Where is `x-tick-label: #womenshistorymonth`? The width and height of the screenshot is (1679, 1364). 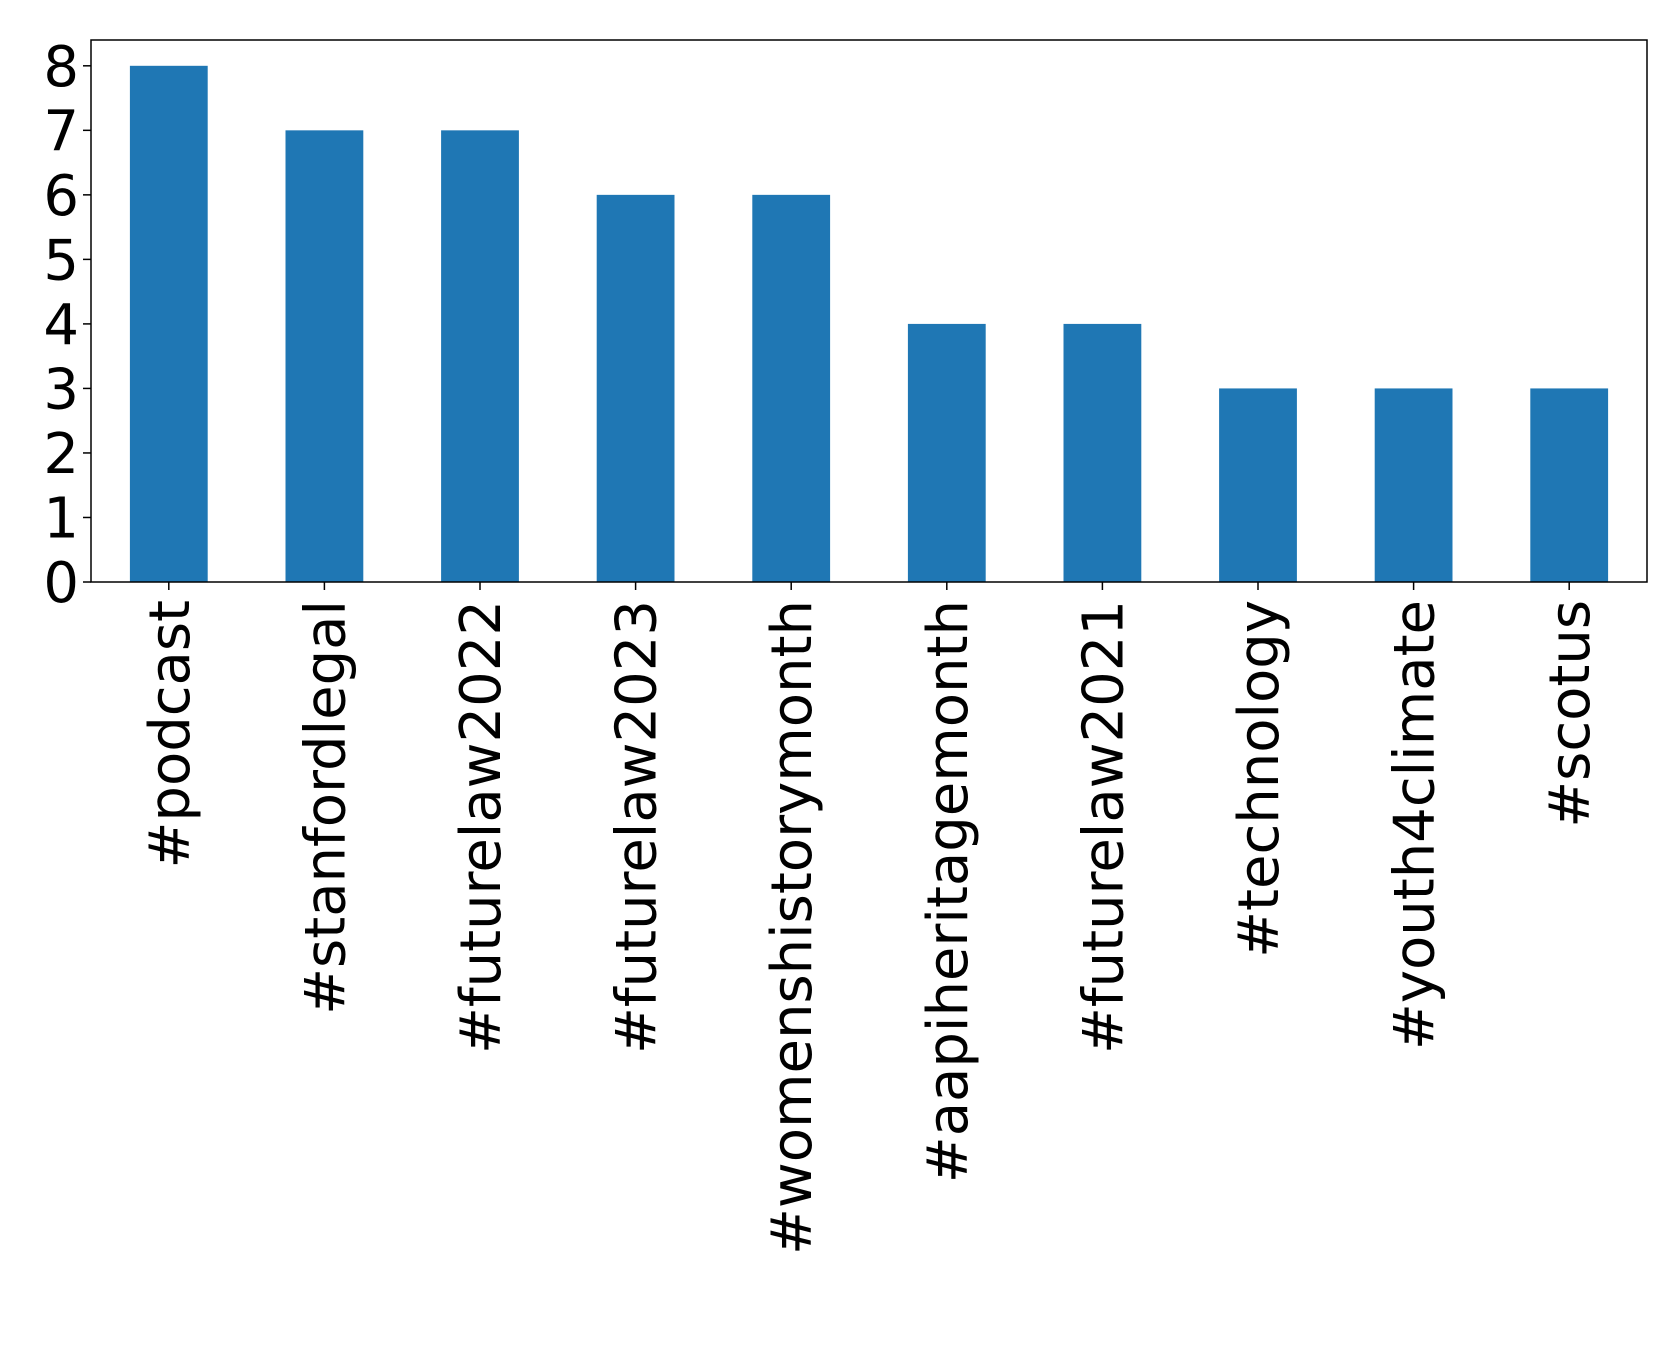
x-tick-label: #womenshistorymonth is located at coordinates (792, 927).